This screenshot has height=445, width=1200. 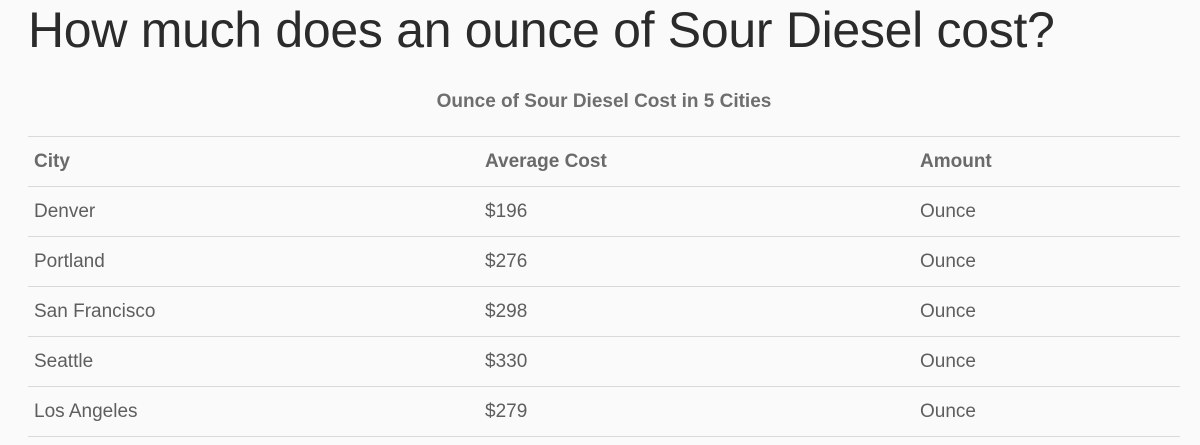 I want to click on cell-average-cost: $279, so click(x=696, y=411).